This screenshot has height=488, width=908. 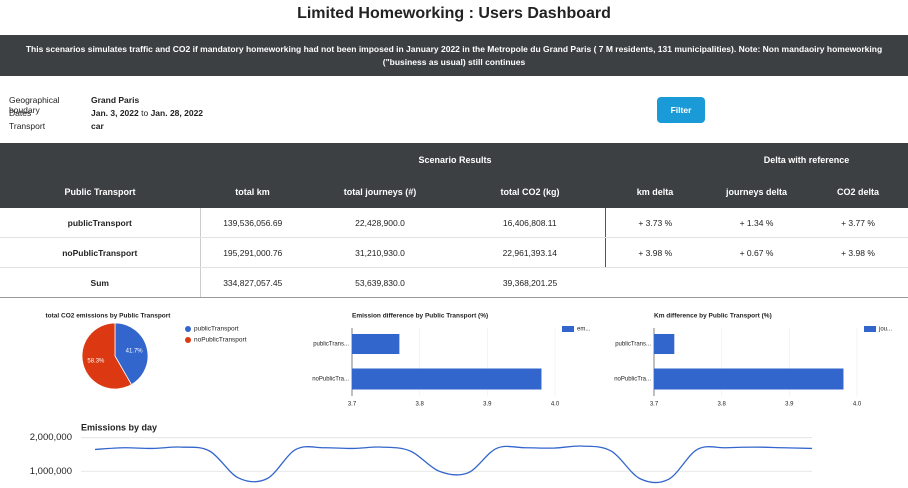 I want to click on filter-label: Transport, so click(x=27, y=126).